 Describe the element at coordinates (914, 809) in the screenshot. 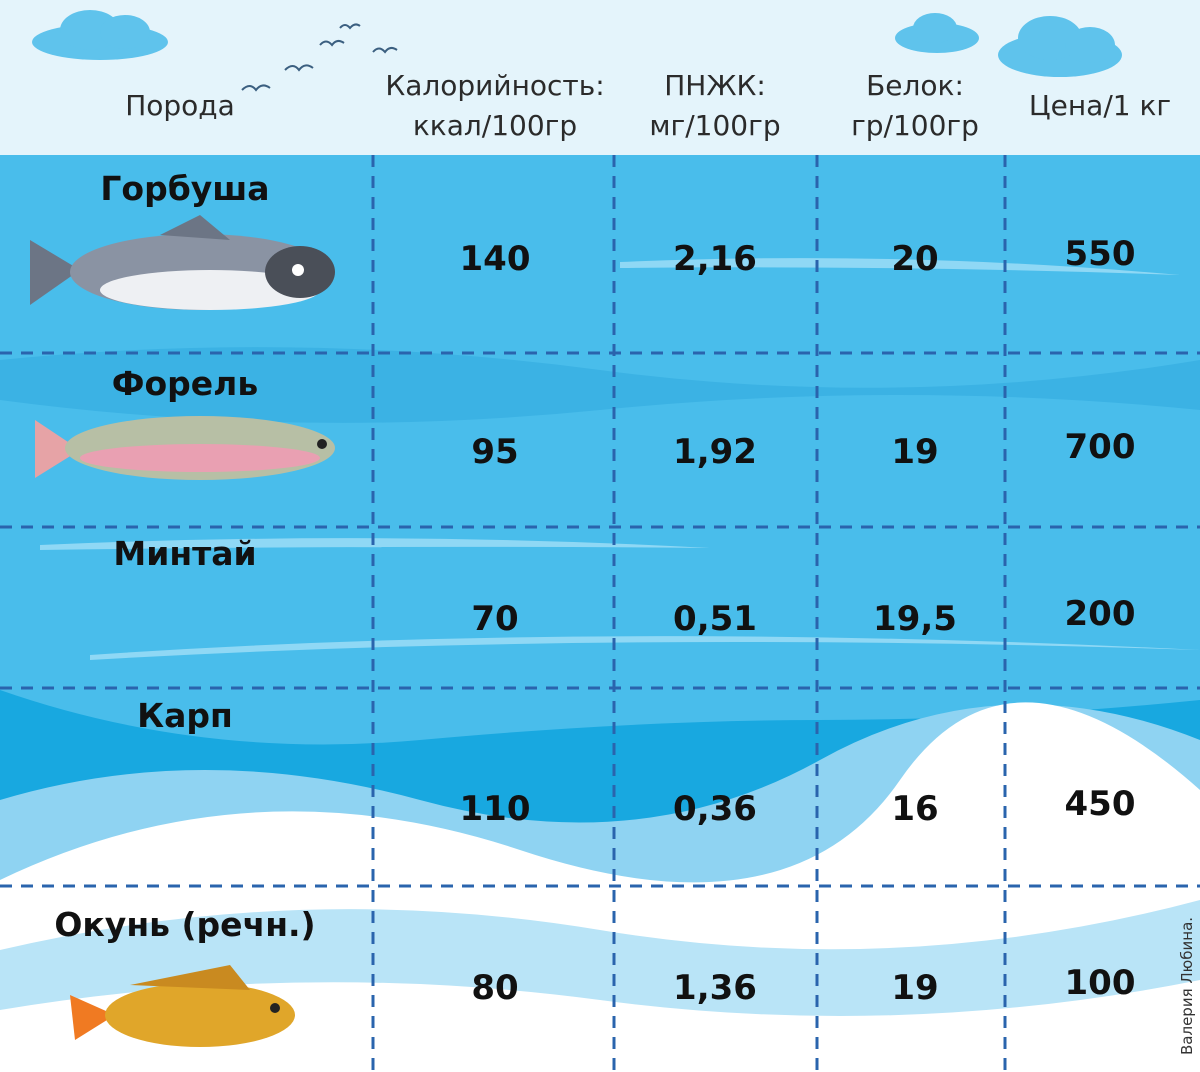

I see `cell-value: 16` at that location.